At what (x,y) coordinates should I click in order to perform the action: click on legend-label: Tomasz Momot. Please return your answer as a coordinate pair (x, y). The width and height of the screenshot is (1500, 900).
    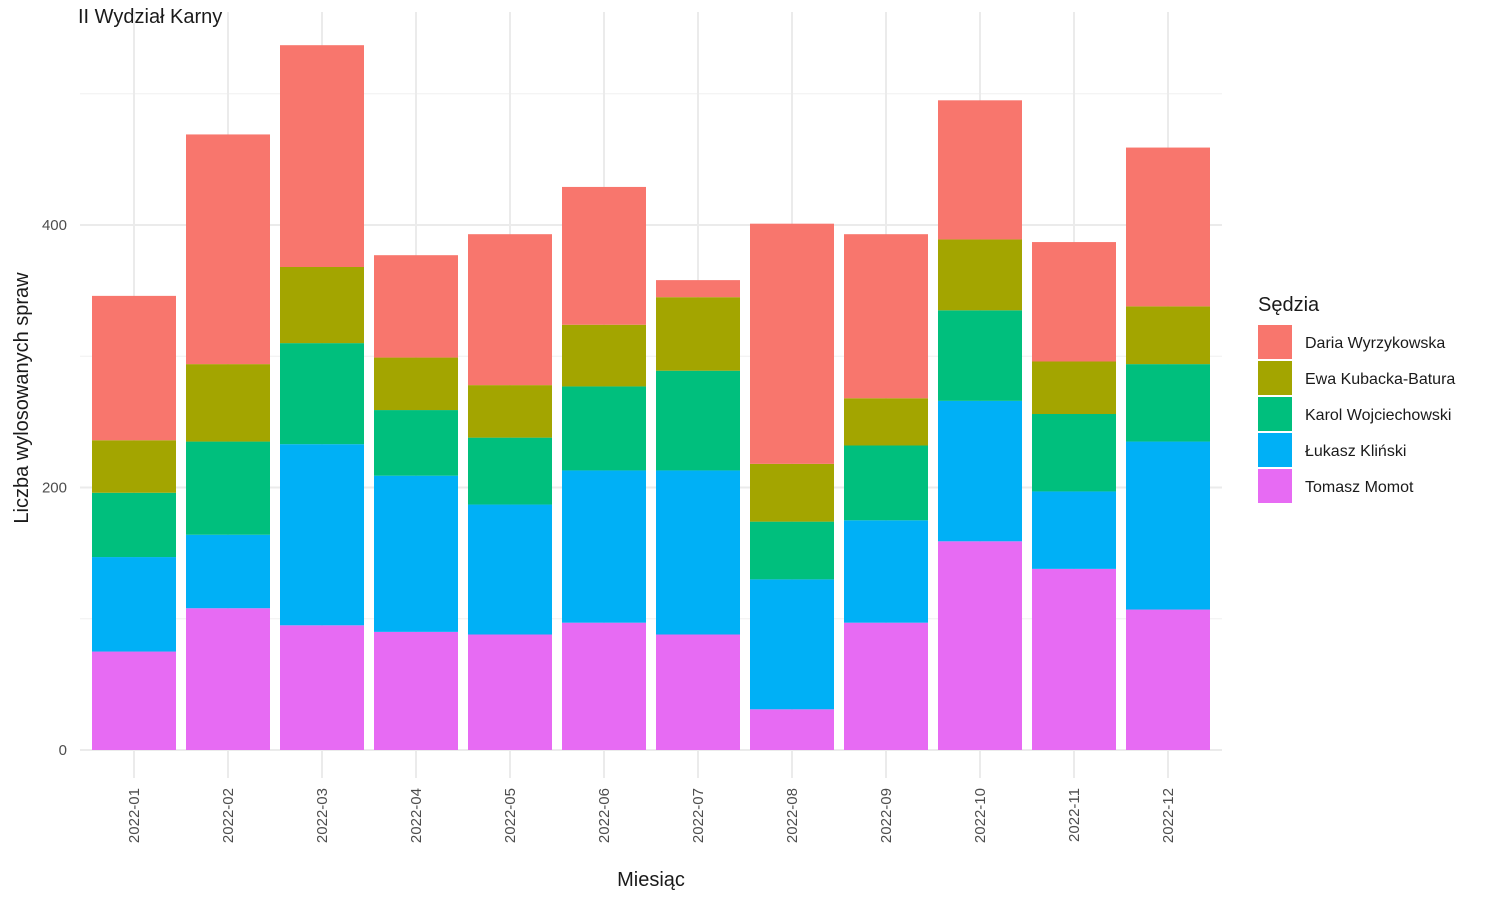
    Looking at the image, I should click on (1359, 487).